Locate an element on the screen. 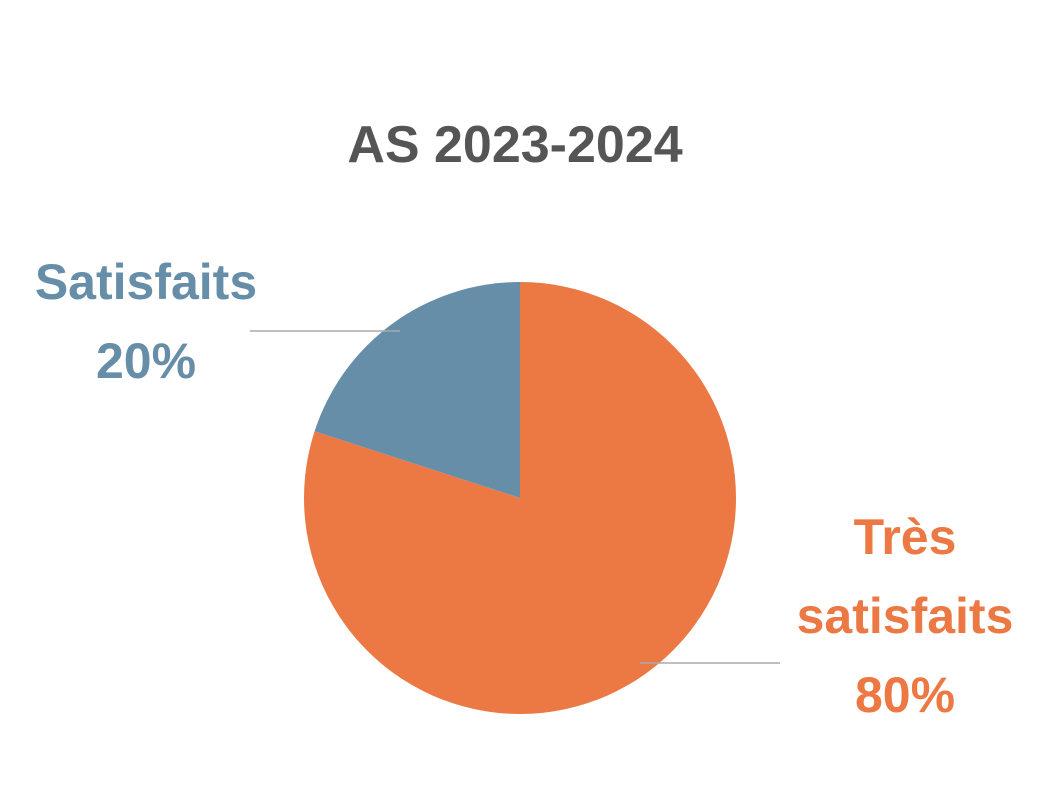  slice-label: Satisfaits 20% is located at coordinates (146, 322).